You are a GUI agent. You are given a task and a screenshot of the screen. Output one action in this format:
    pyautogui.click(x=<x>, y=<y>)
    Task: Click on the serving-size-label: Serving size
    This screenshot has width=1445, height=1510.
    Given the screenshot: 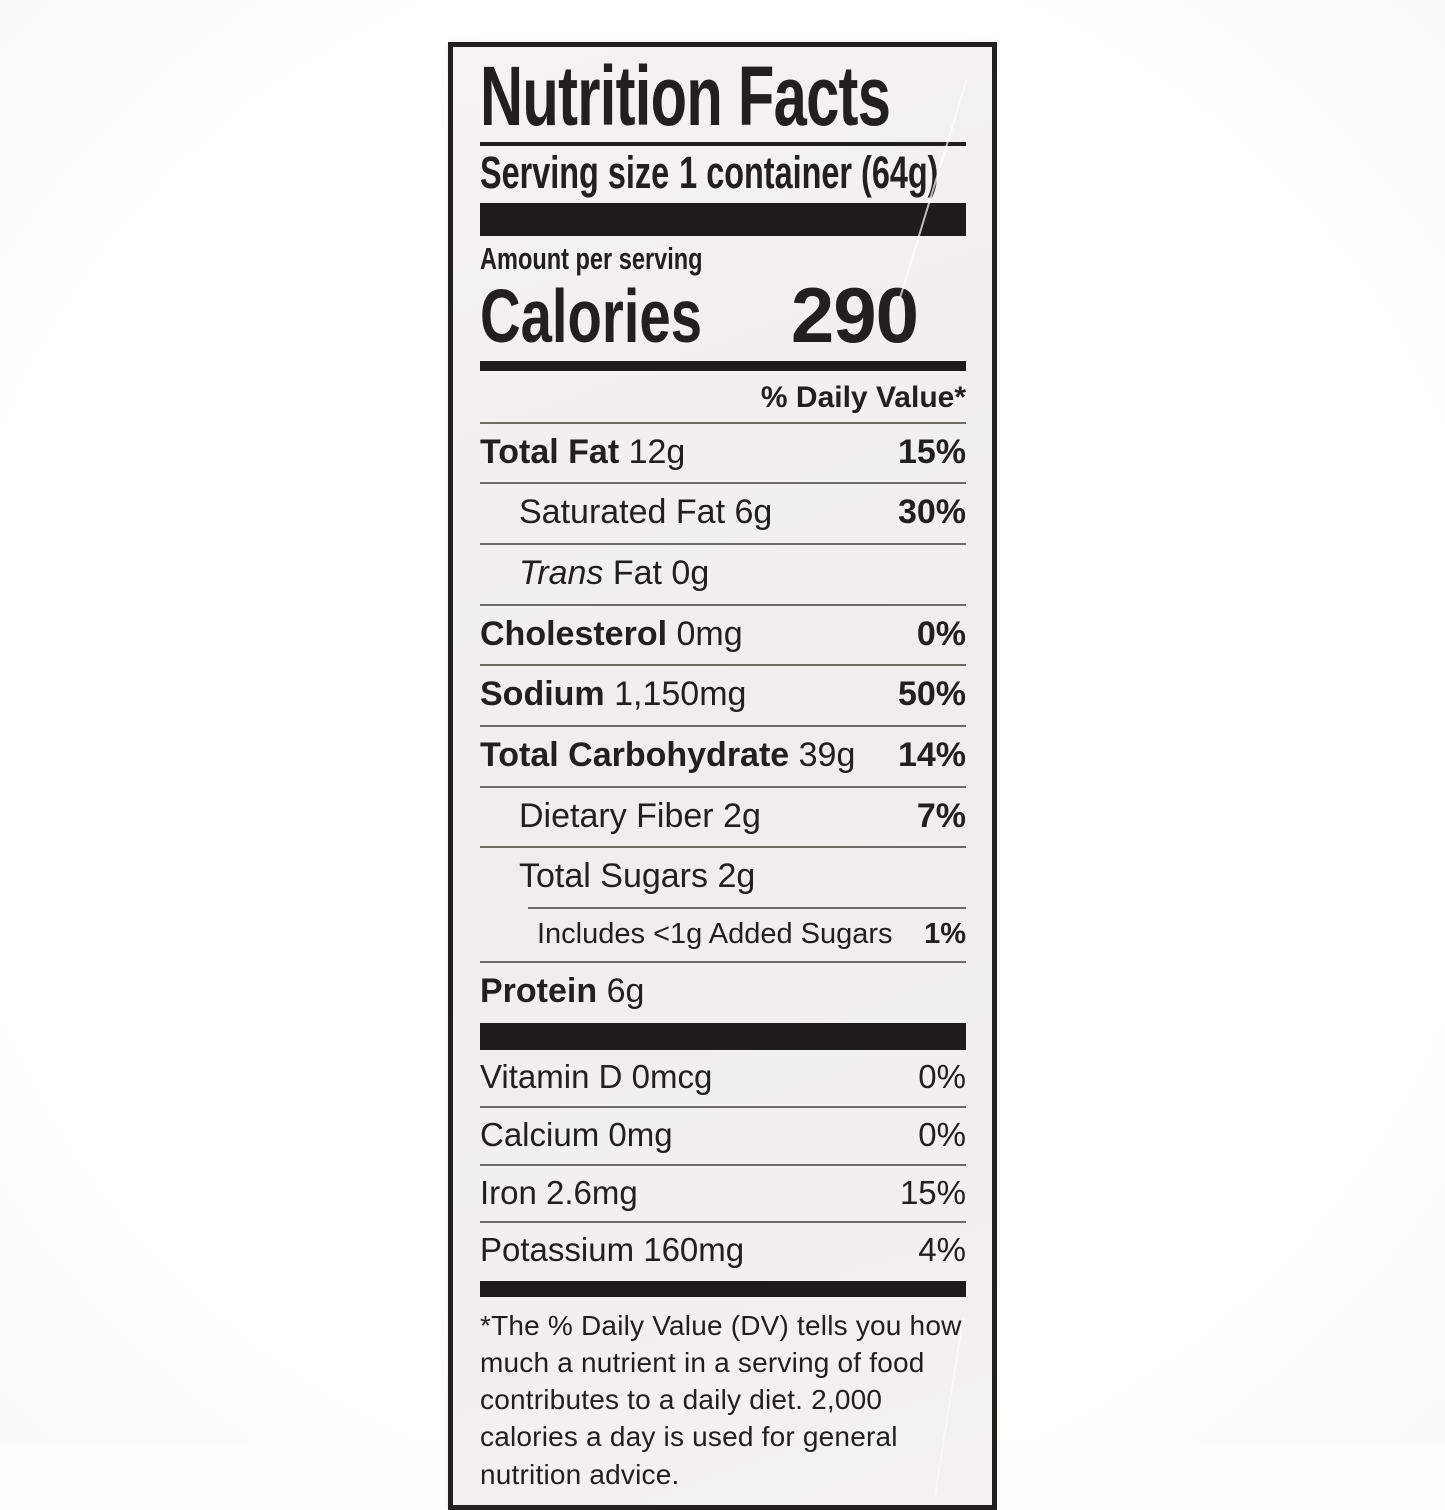 What is the action you would take?
    pyautogui.click(x=575, y=172)
    